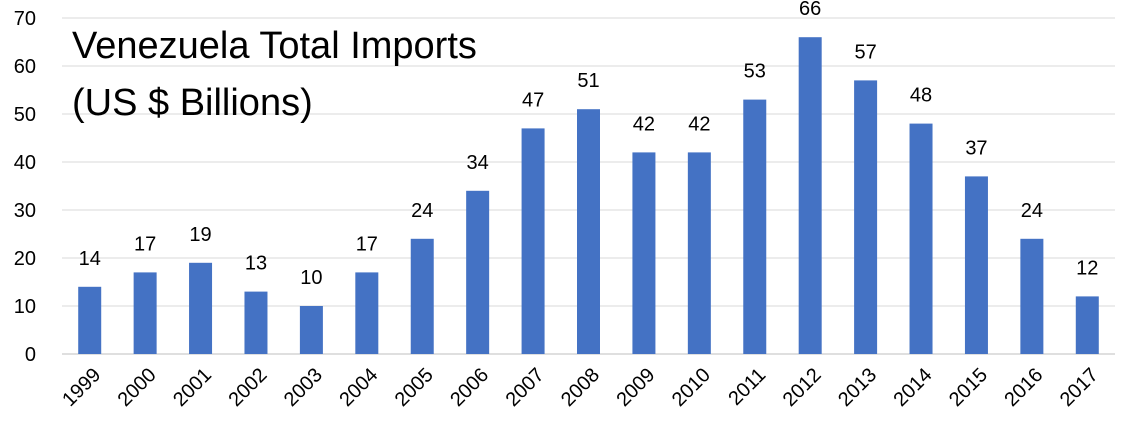 The width and height of the screenshot is (1133, 440). Describe the element at coordinates (414, 387) in the screenshot. I see `x-tick-label: 2005` at that location.